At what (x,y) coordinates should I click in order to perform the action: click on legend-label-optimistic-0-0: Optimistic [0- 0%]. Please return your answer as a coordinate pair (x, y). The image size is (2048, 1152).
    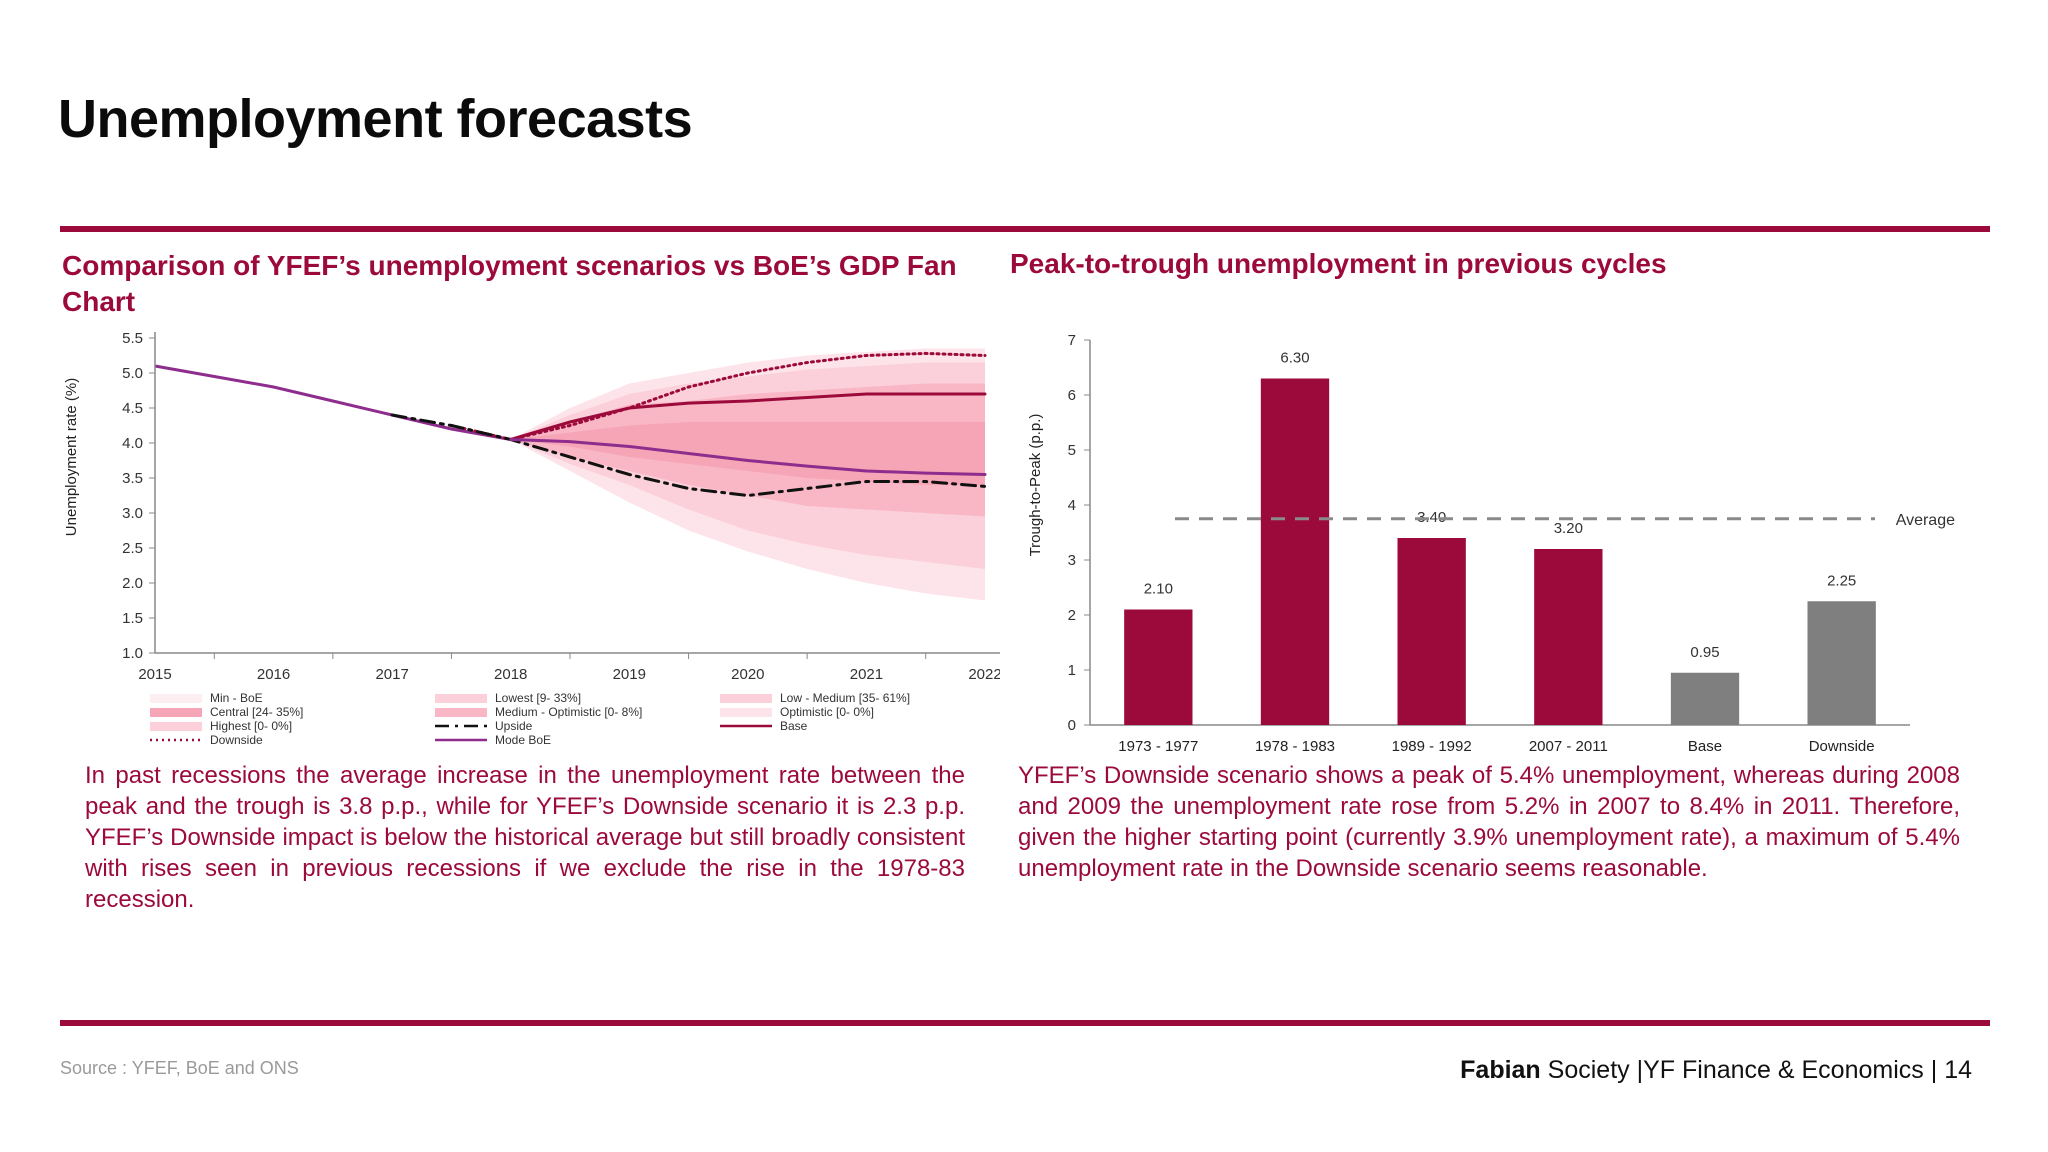
    Looking at the image, I should click on (827, 712).